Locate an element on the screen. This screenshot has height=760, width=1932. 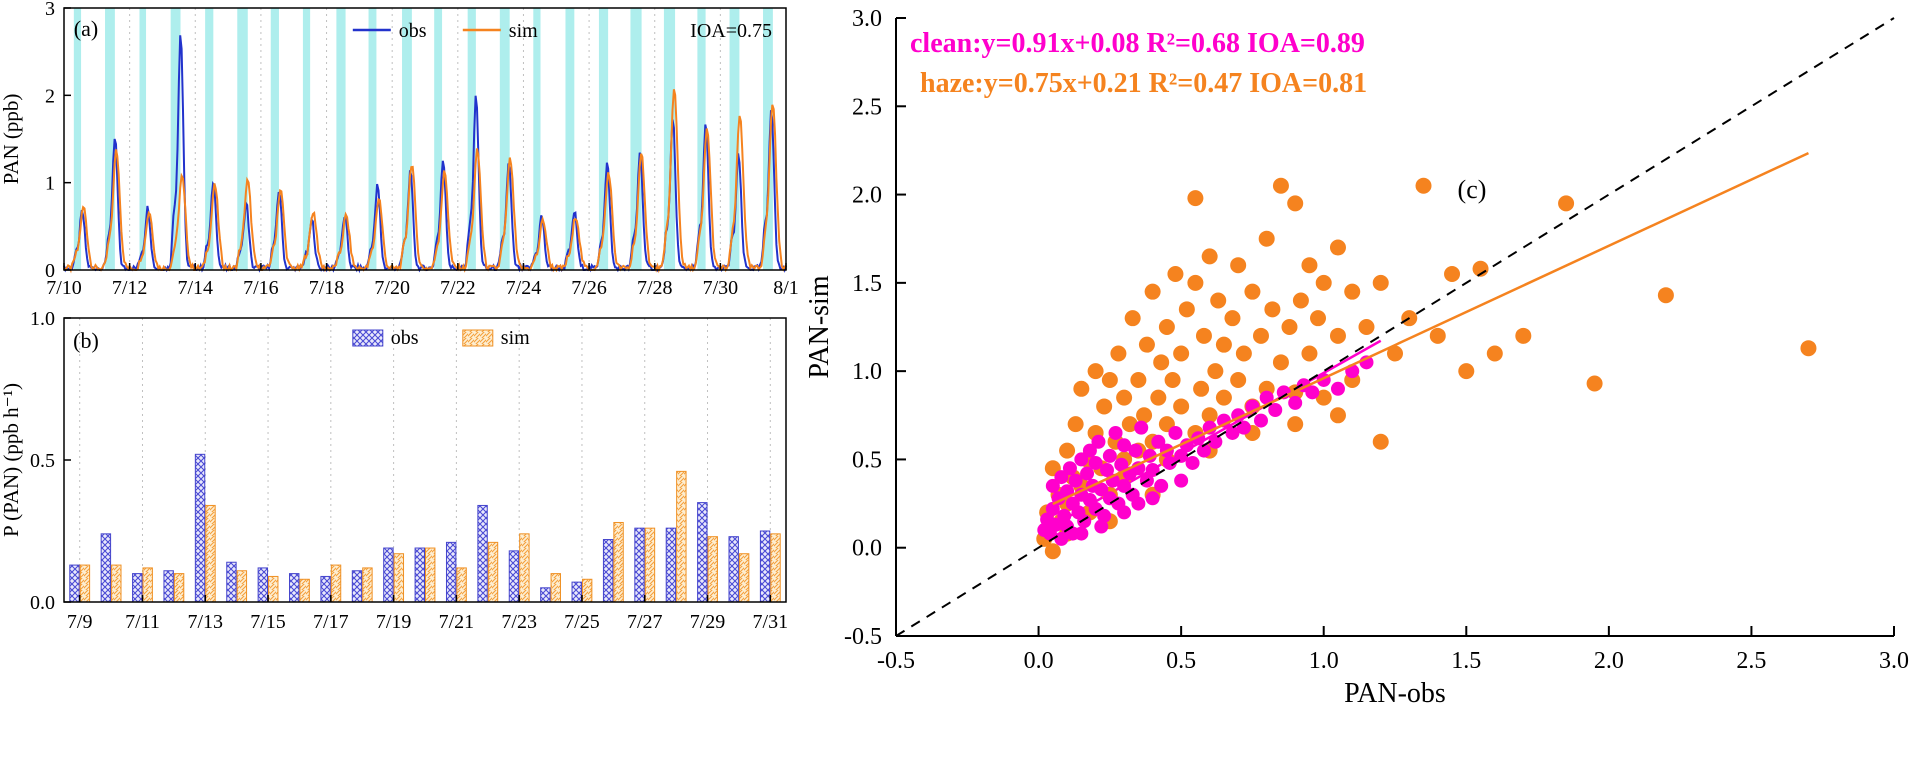
x-tick-label: 0.0 is located at coordinates (1039, 661).